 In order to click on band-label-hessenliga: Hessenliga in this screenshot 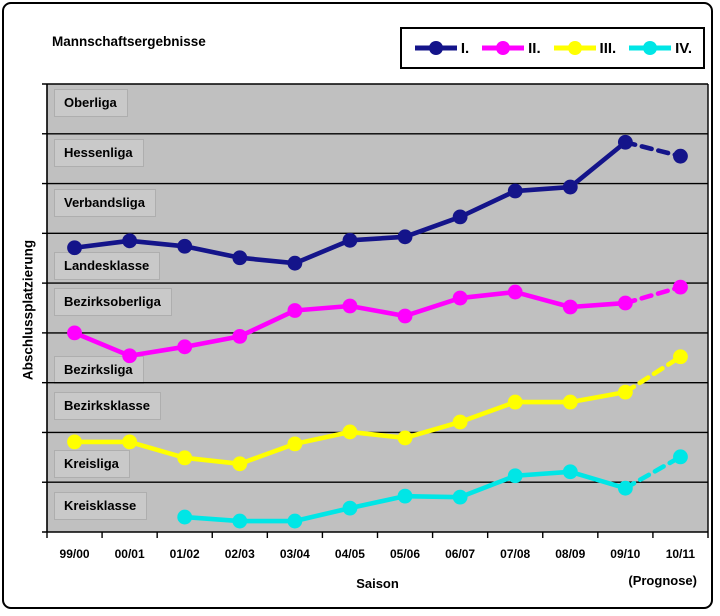, I will do `click(99, 153)`.